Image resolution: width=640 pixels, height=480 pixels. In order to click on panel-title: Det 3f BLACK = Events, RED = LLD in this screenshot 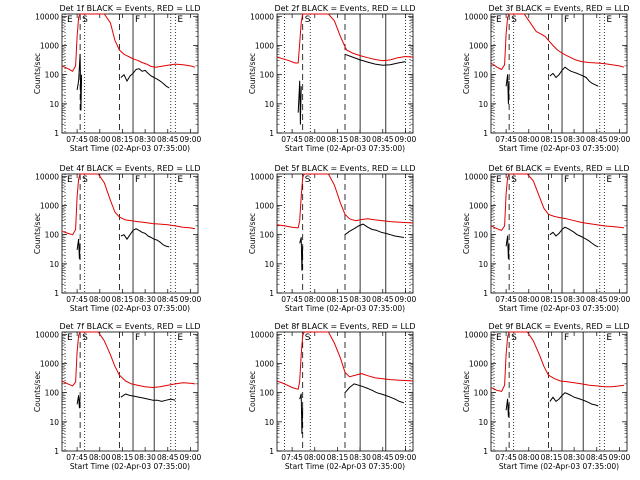, I will do `click(558, 8)`.